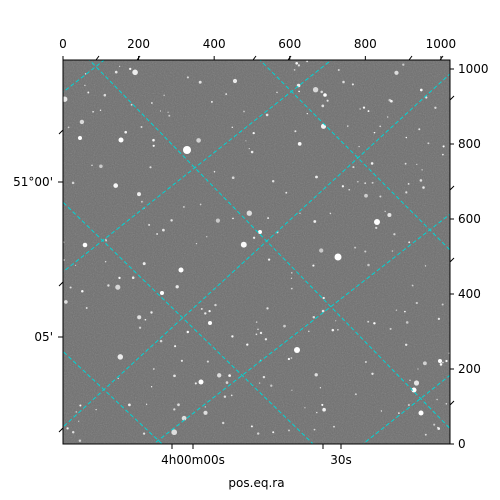 Image resolution: width=500 pixels, height=500 pixels. What do you see at coordinates (469, 294) in the screenshot?
I see `right-tick-label: 400` at bounding box center [469, 294].